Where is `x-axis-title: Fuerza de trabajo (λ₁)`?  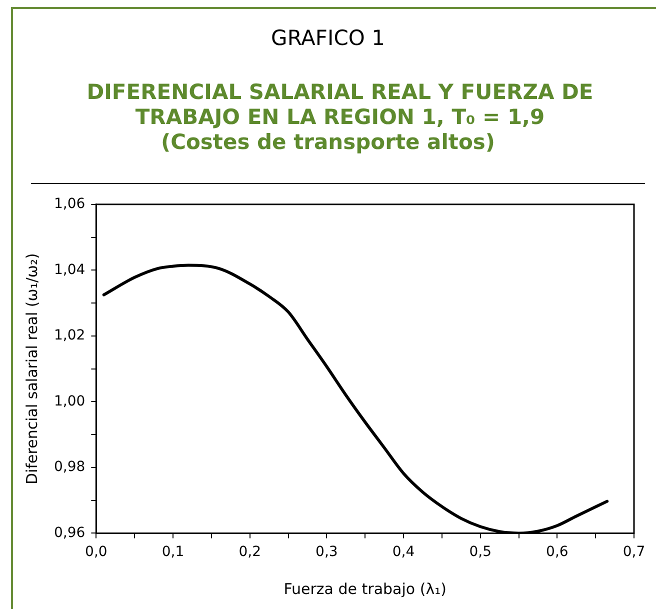
x-axis-title: Fuerza de trabajo (λ₁) is located at coordinates (365, 589).